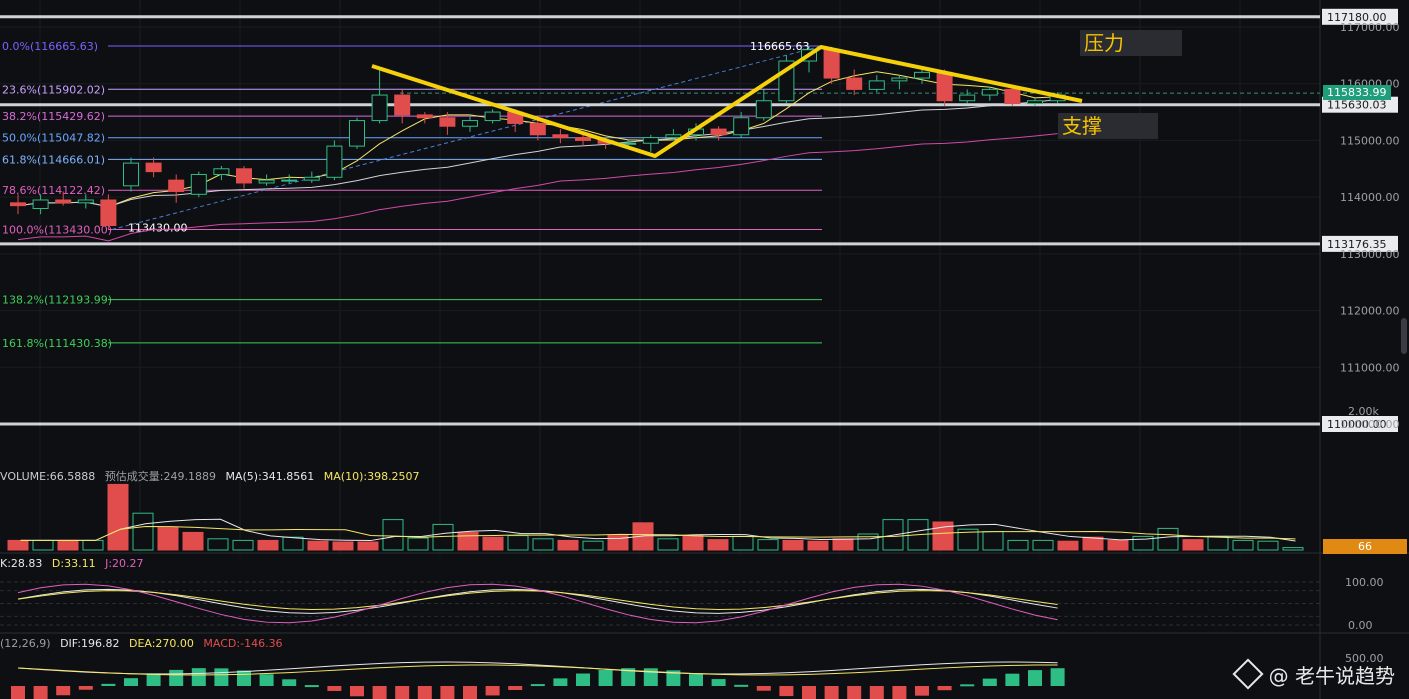 This screenshot has height=699, width=1409. I want to click on macd-dif: DIF:196.82, so click(90, 643).